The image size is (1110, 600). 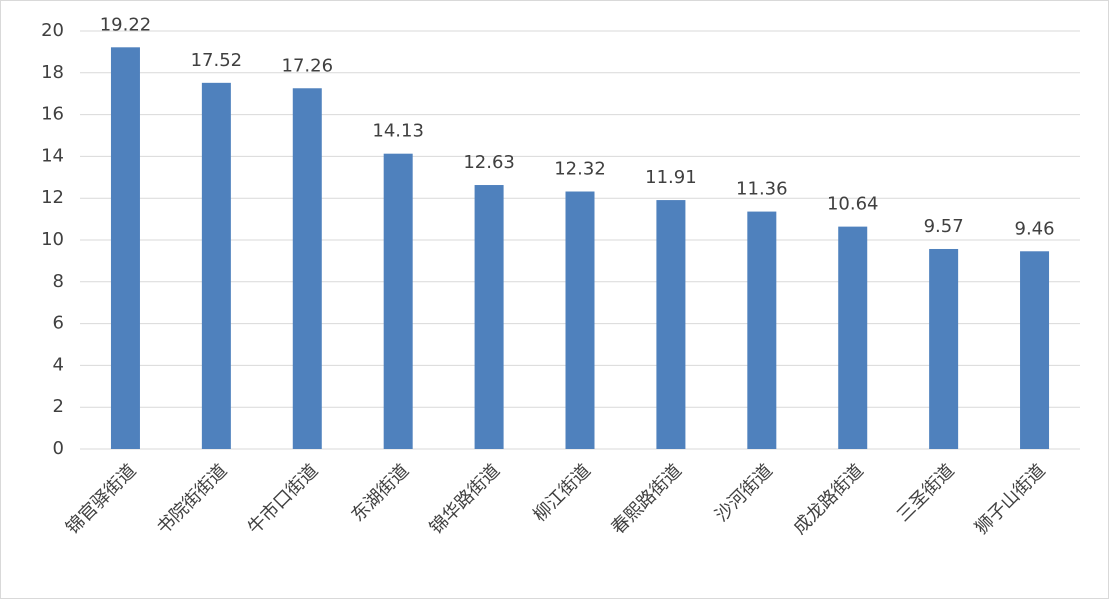 What do you see at coordinates (52, 197) in the screenshot?
I see `y-tick-label: 12` at bounding box center [52, 197].